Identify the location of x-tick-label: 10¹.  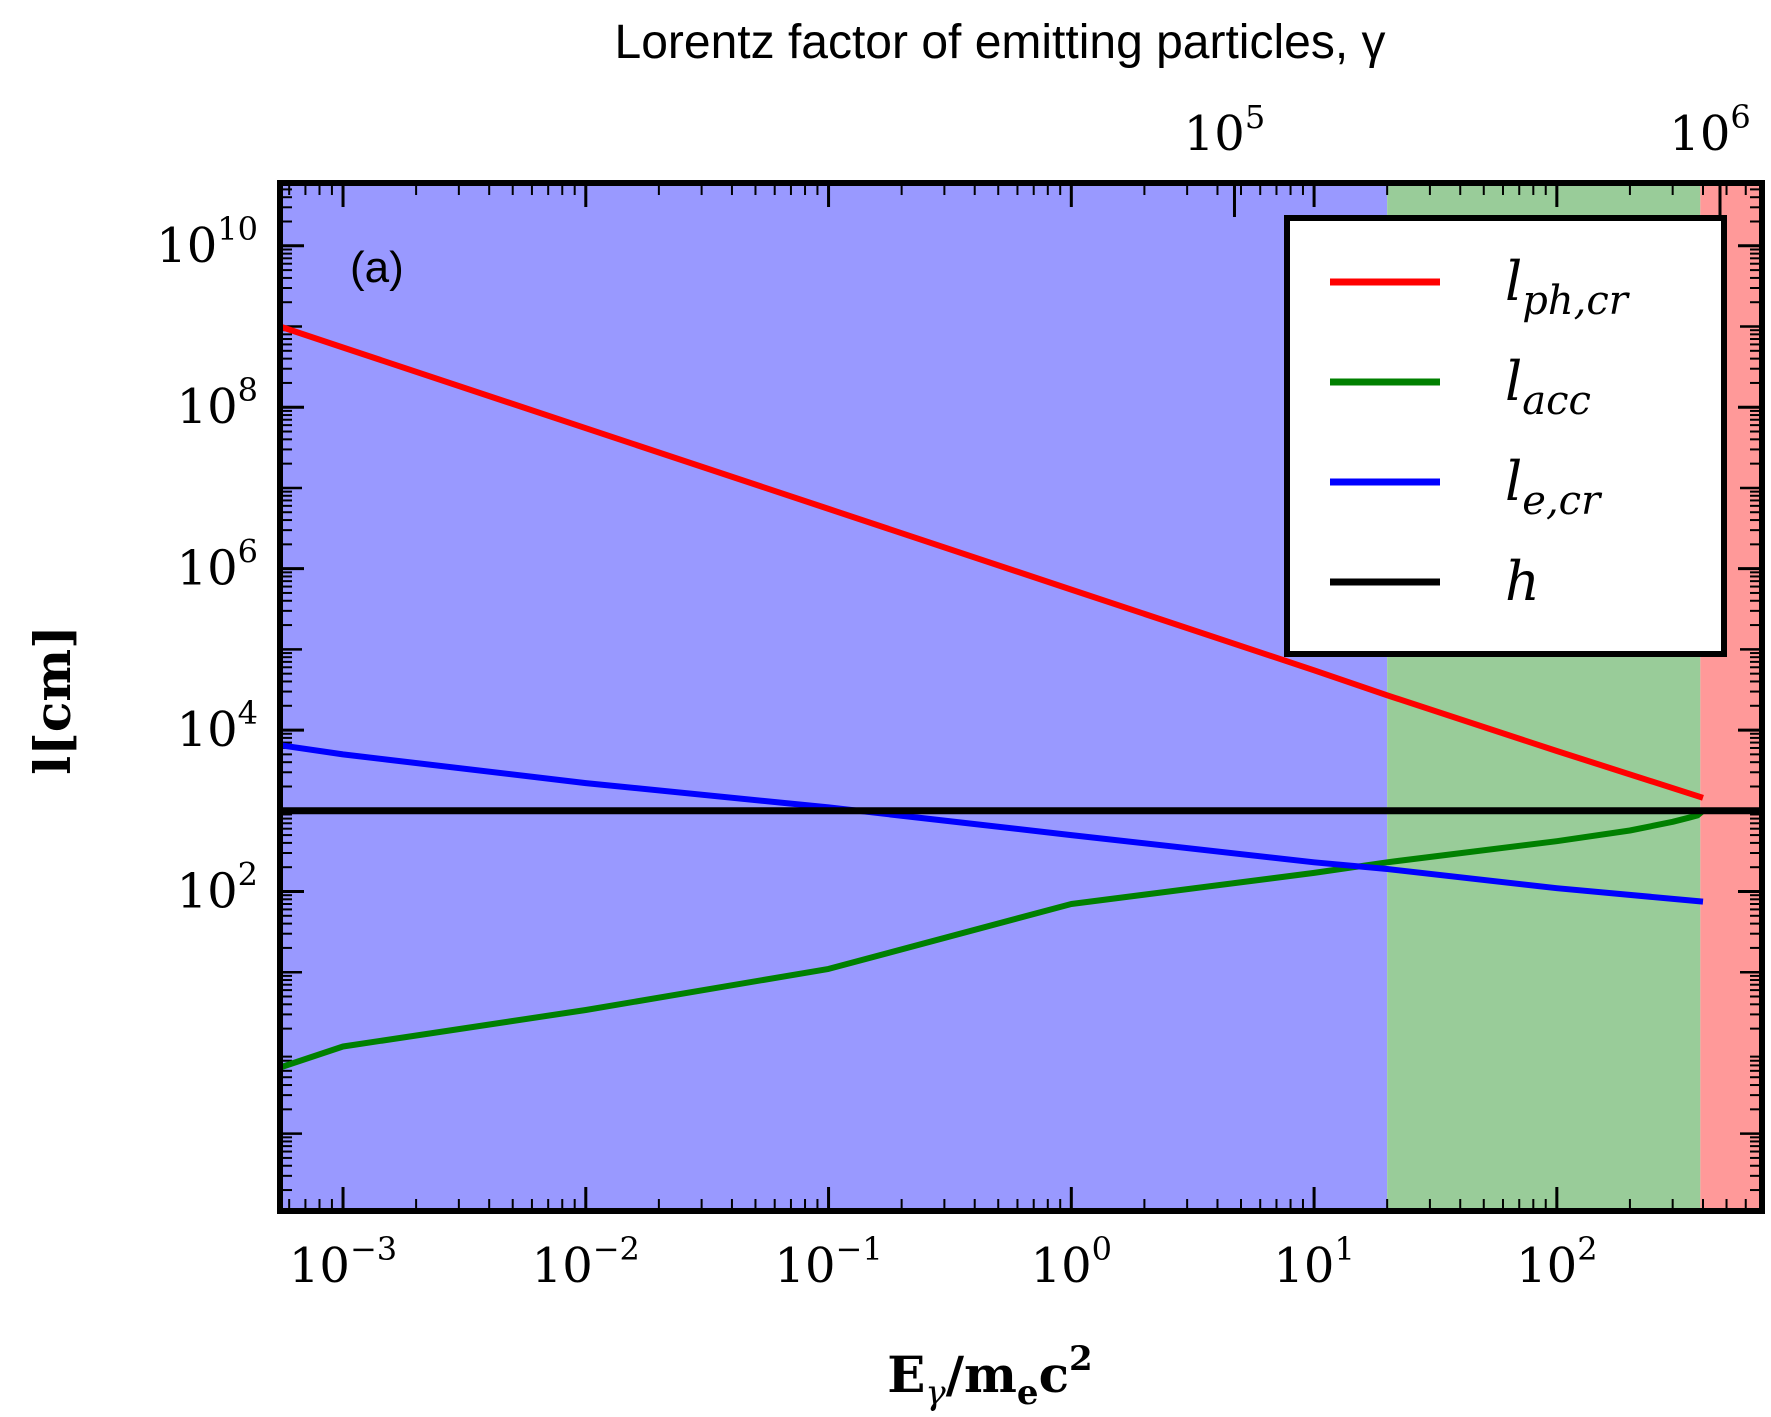
(1313, 1262).